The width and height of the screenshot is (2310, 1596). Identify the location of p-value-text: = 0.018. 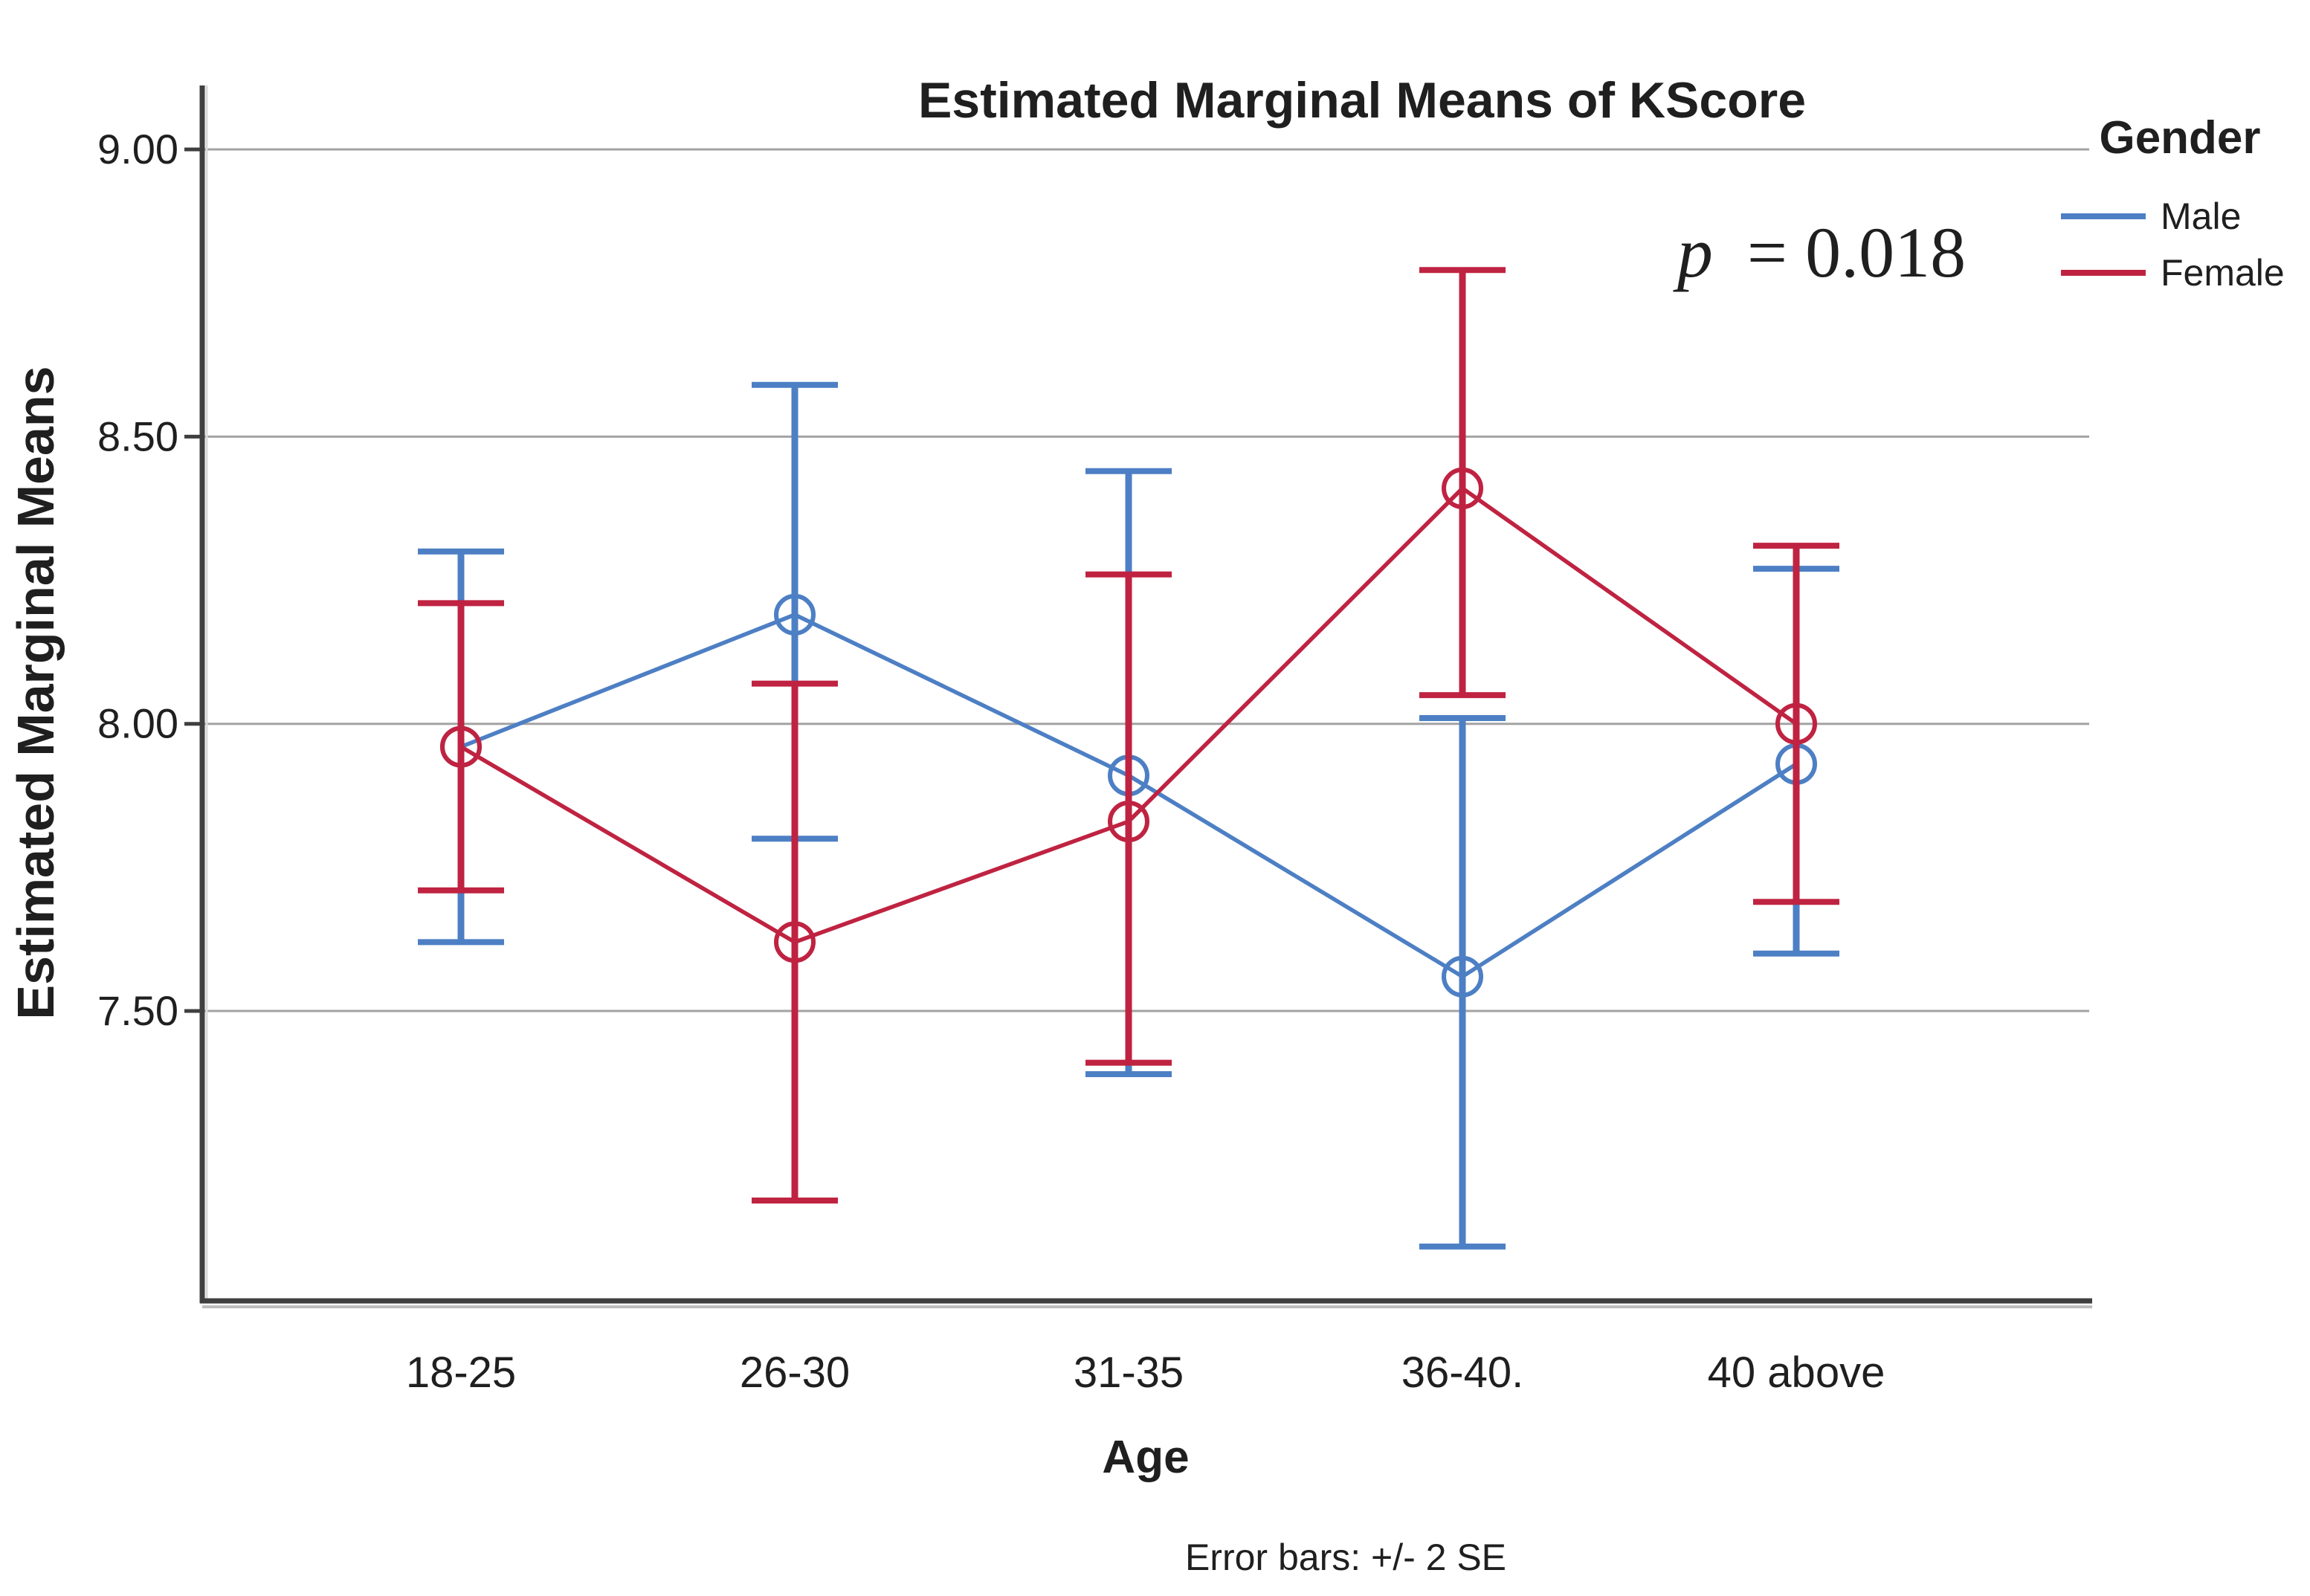
(1856, 253).